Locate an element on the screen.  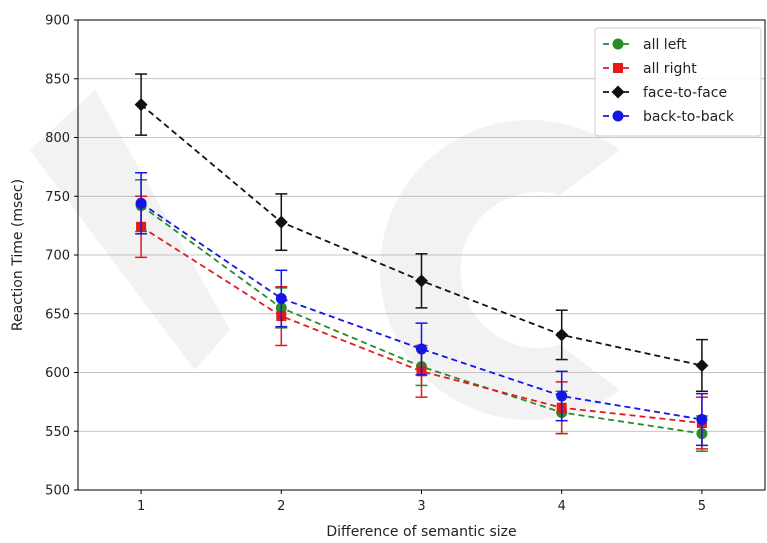
y-tick-label: 550 is located at coordinates (57, 432).